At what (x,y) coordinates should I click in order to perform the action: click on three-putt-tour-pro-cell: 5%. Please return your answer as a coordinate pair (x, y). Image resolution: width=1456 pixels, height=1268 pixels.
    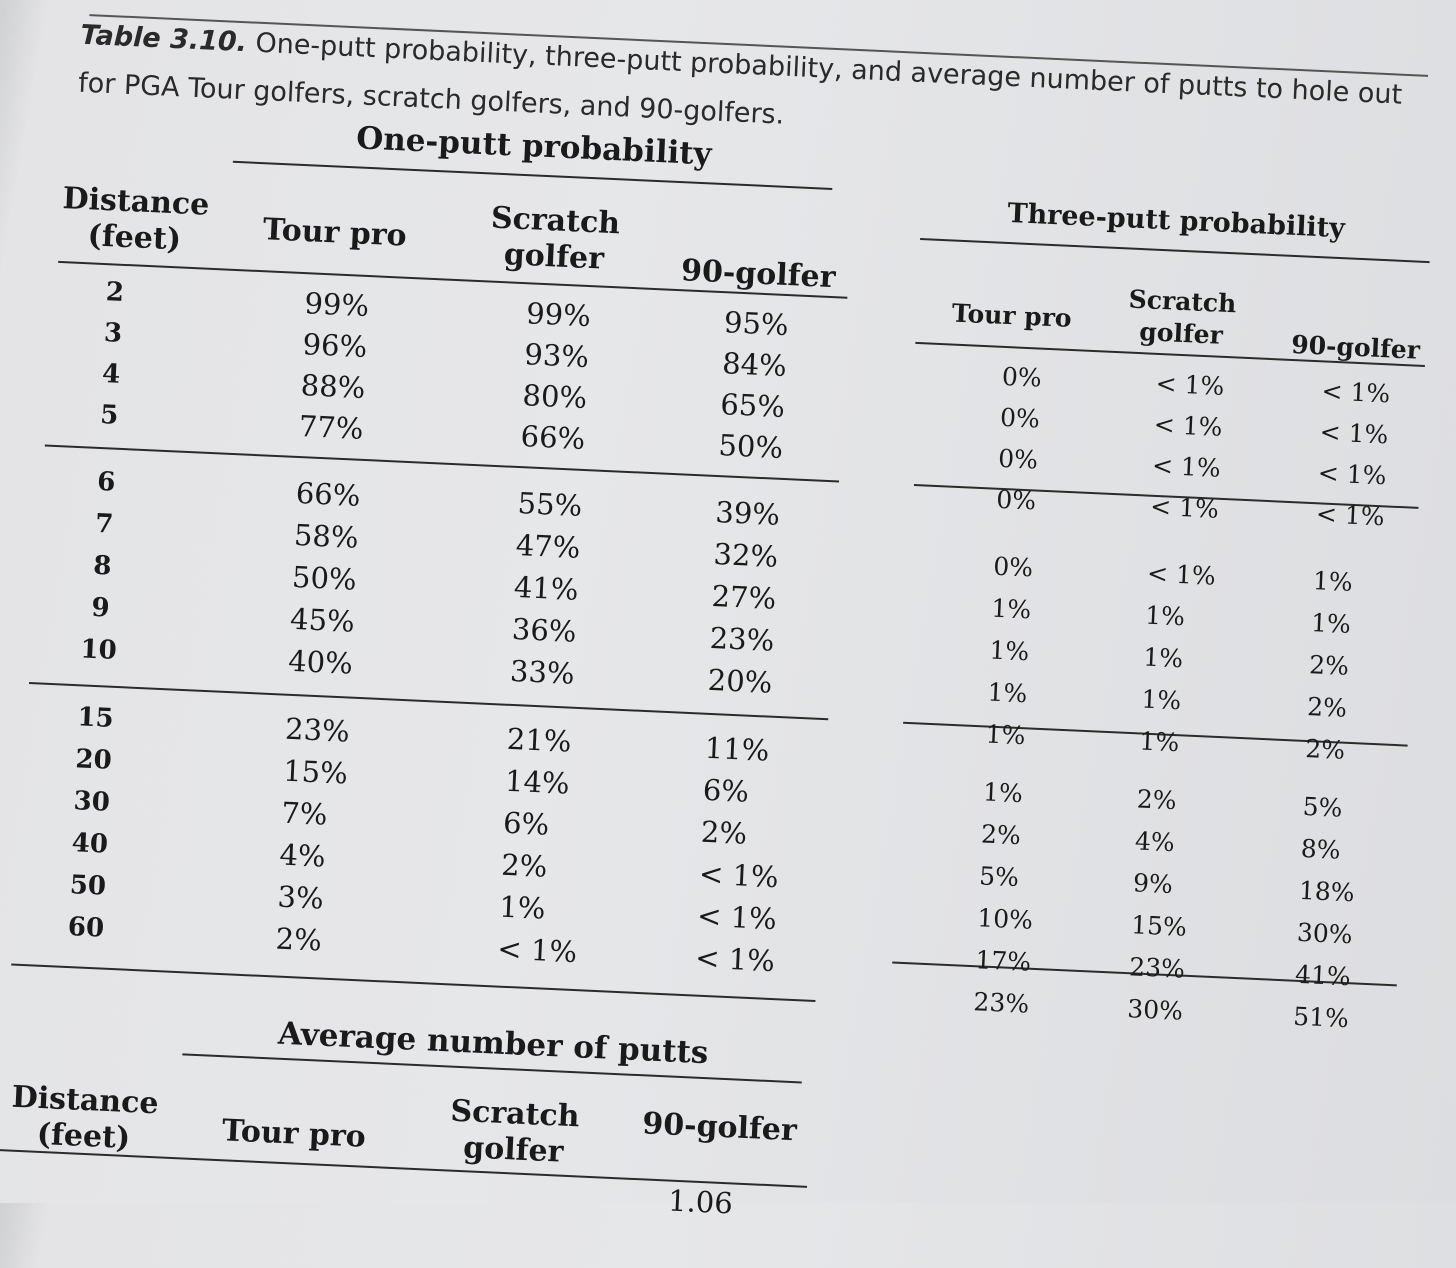
    Looking at the image, I should click on (999, 877).